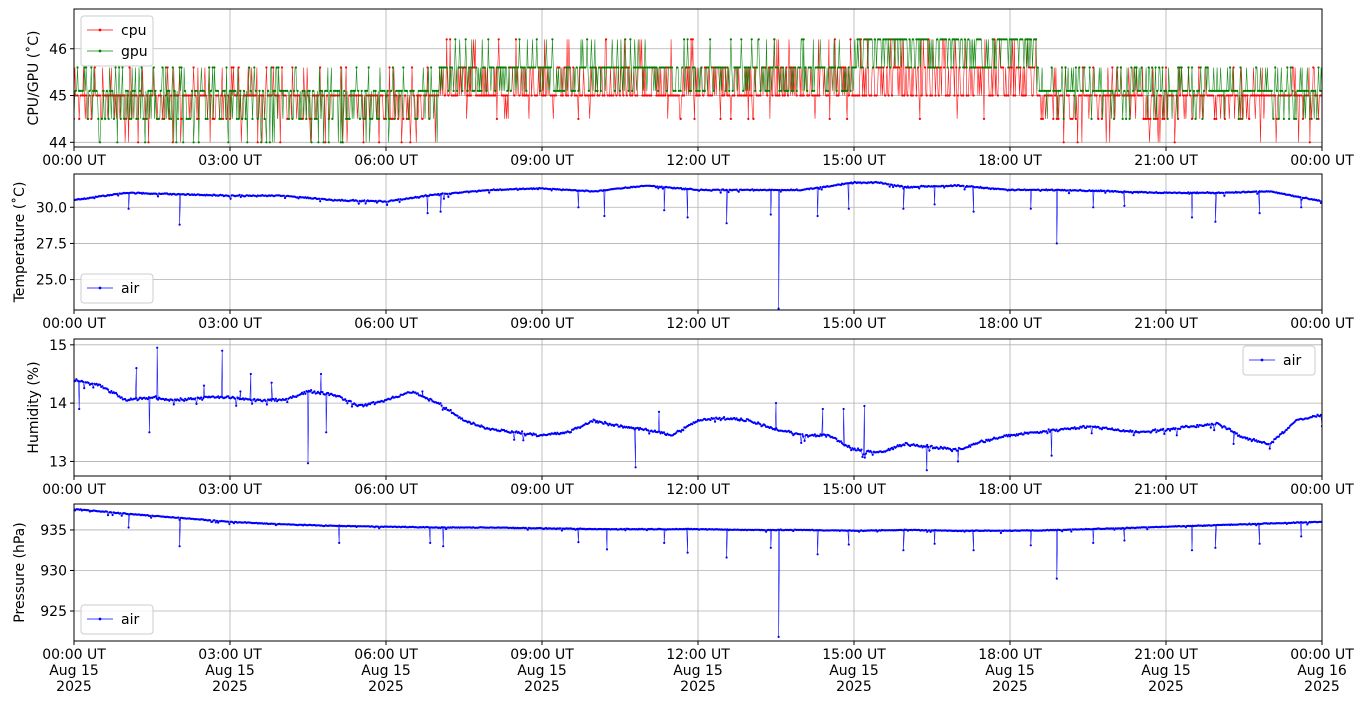  What do you see at coordinates (58, 462) in the screenshot?
I see `y-tick-label: 13` at bounding box center [58, 462].